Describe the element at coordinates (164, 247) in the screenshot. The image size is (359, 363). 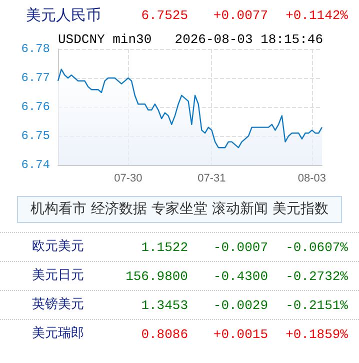
I see `text: 1.1522` at that location.